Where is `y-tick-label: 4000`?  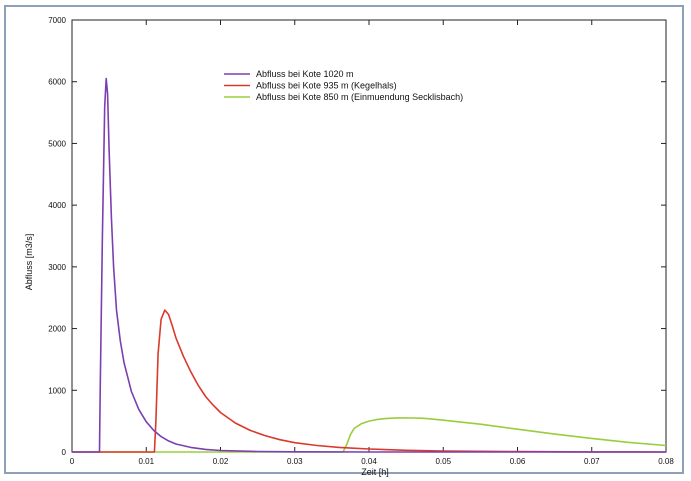 y-tick-label: 4000 is located at coordinates (57, 205).